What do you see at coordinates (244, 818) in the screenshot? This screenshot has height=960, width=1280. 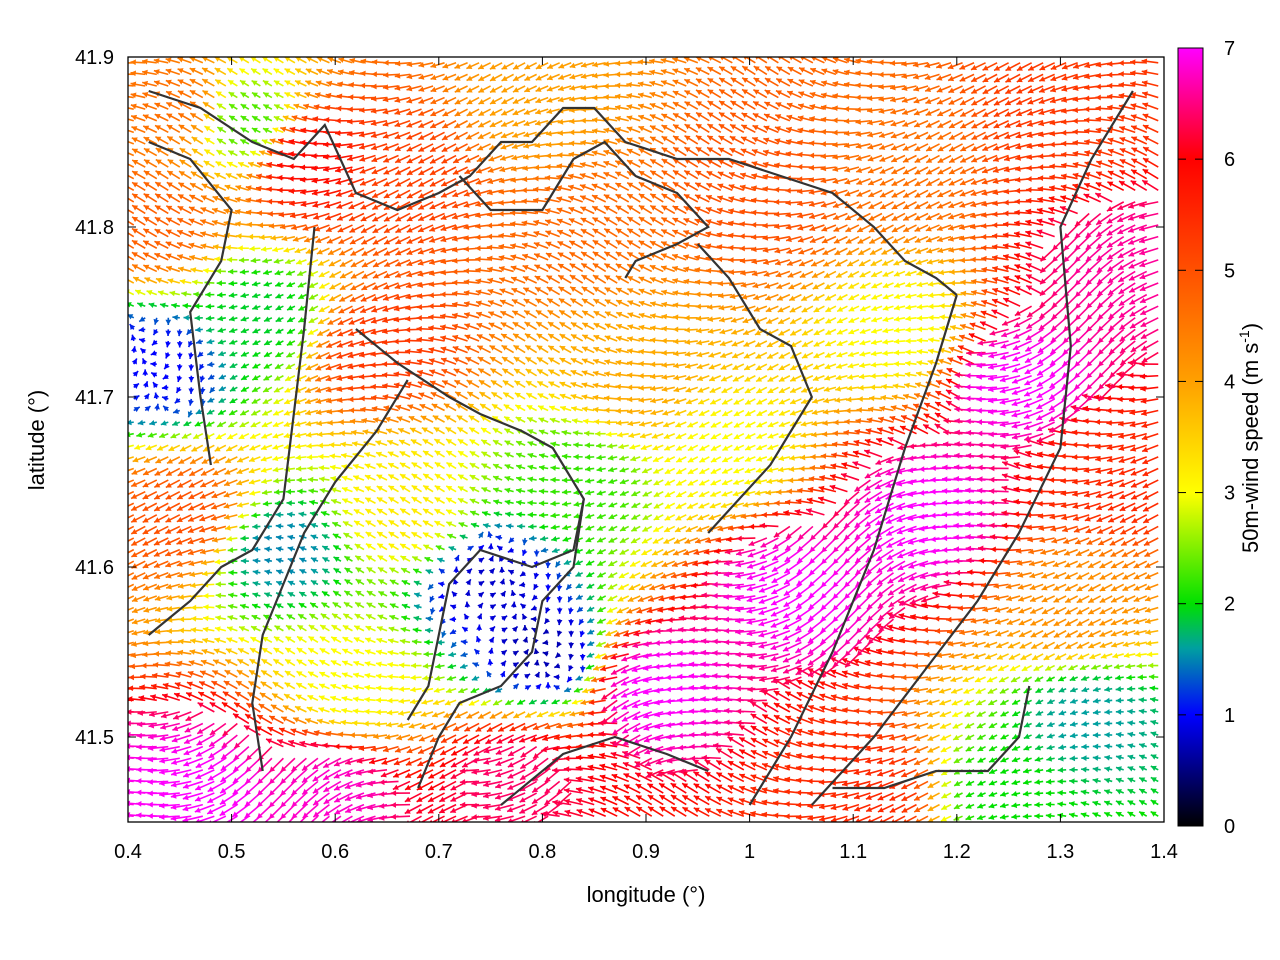 I see `wind-arrow` at bounding box center [244, 818].